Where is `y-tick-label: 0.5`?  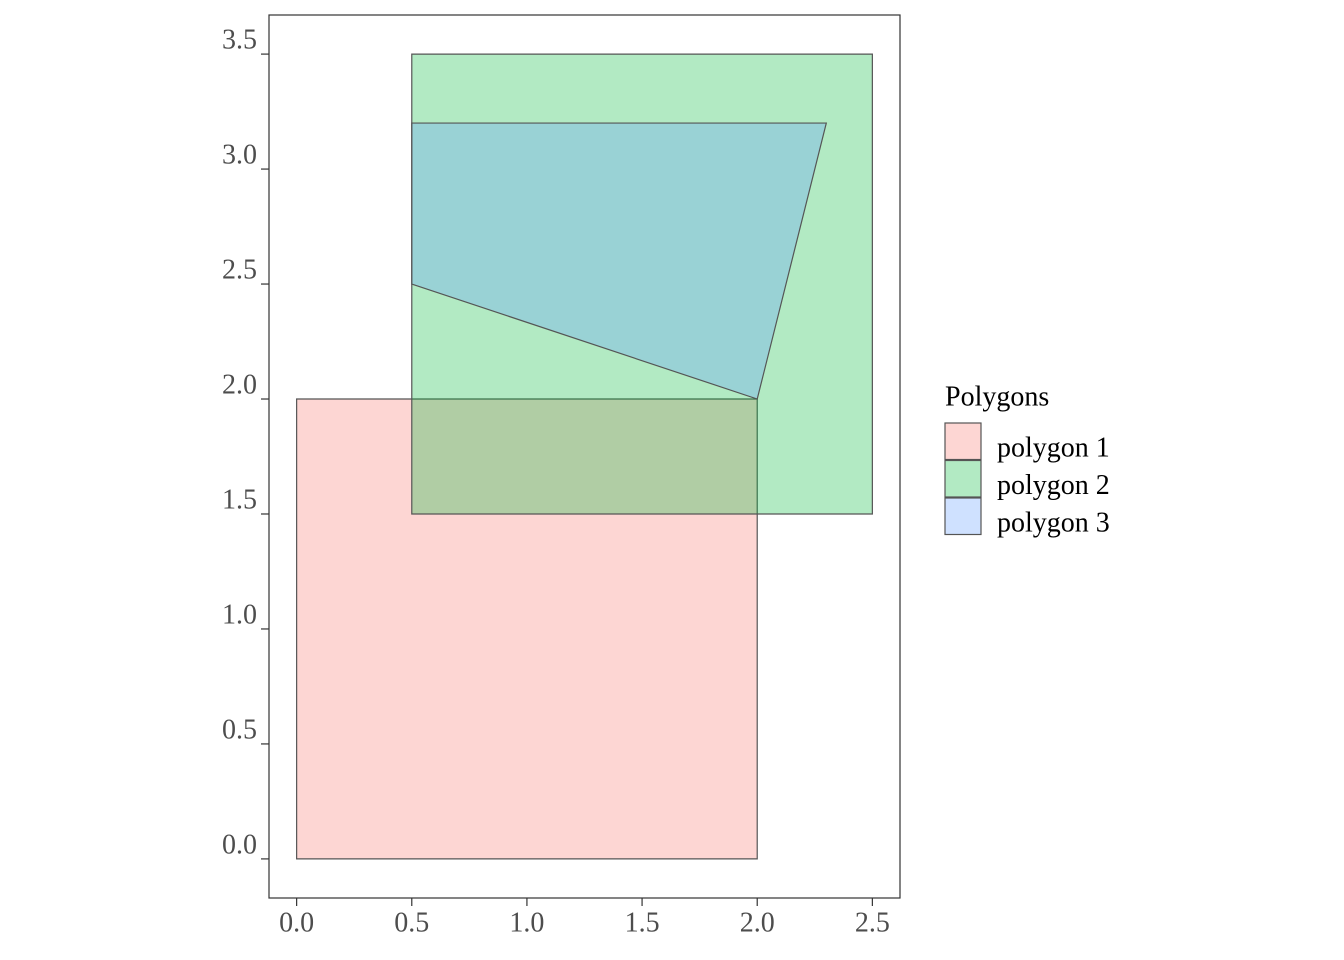
y-tick-label: 0.5 is located at coordinates (239, 729).